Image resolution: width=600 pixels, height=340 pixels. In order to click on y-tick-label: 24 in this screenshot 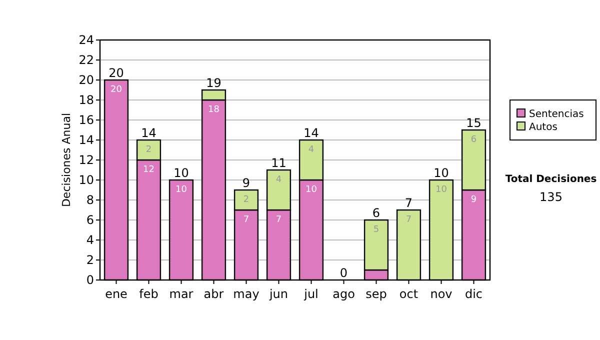, I will do `click(86, 40)`.